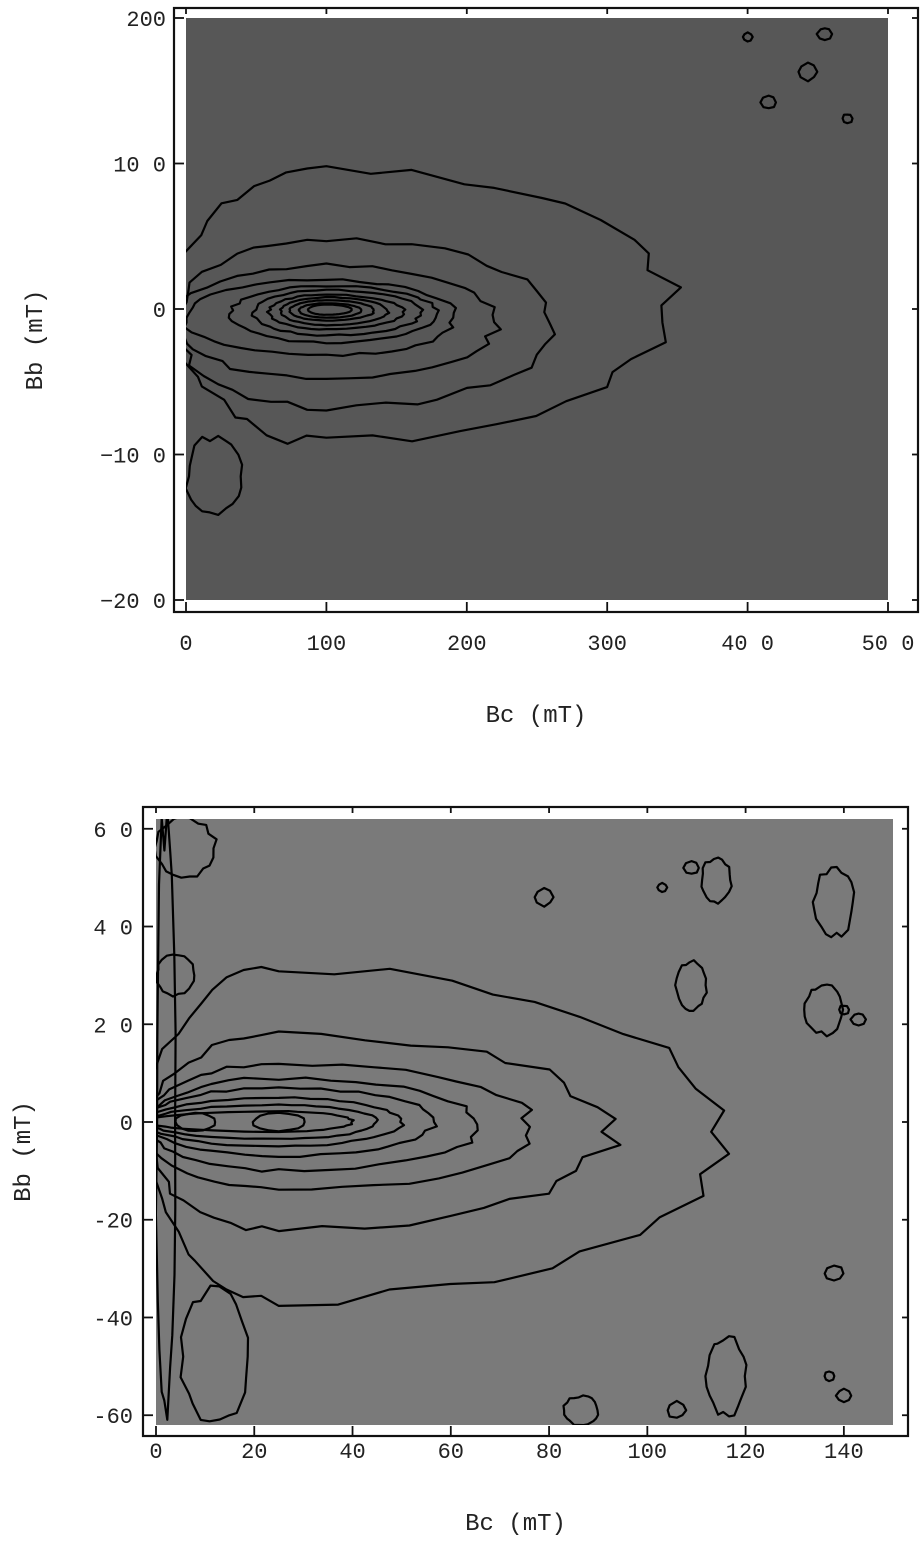 The image size is (922, 1547). What do you see at coordinates (607, 644) in the screenshot?
I see `x-tick-label: 300` at bounding box center [607, 644].